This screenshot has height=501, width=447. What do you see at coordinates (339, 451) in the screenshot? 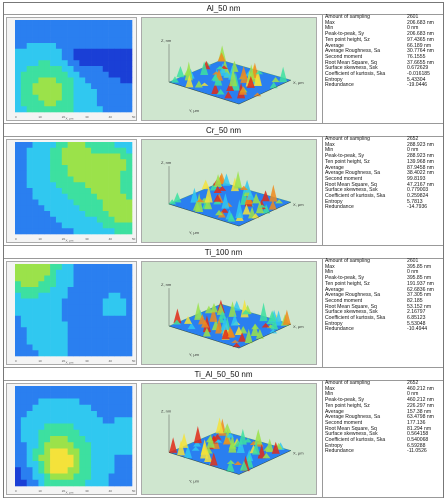
I see `stat-label: Redundance` at bounding box center [339, 451].